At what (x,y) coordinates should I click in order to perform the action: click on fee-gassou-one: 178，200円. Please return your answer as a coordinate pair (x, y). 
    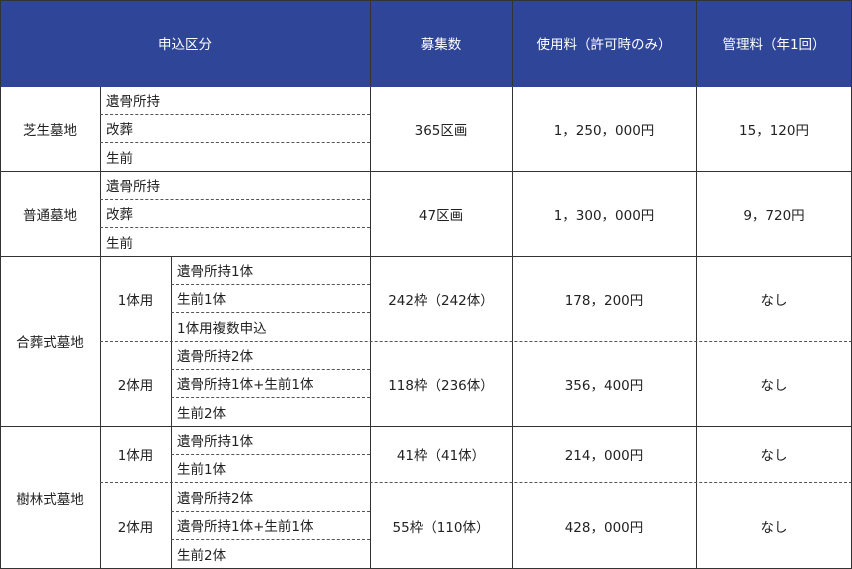
    Looking at the image, I should click on (604, 300).